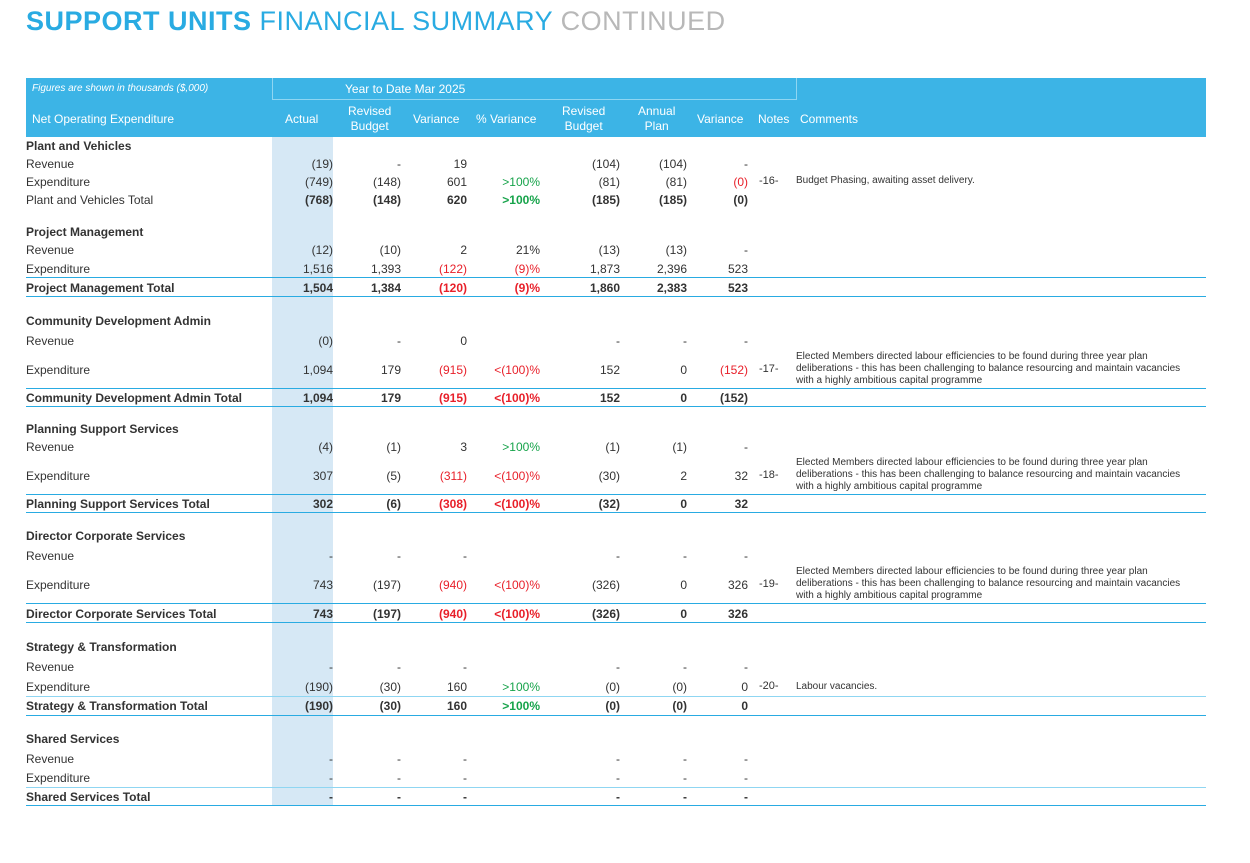  Describe the element at coordinates (452, 398) in the screenshot. I see `cell-variance: (915)` at that location.